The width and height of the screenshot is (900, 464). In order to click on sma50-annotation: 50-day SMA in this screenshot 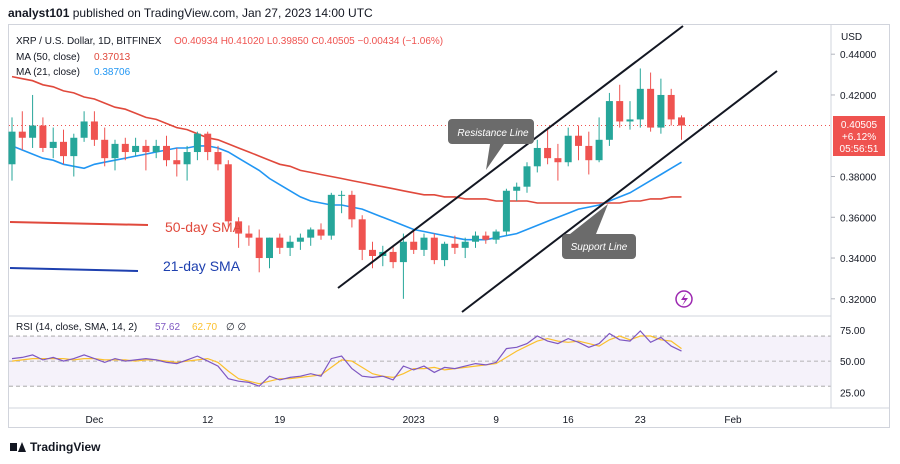, I will do `click(204, 227)`.